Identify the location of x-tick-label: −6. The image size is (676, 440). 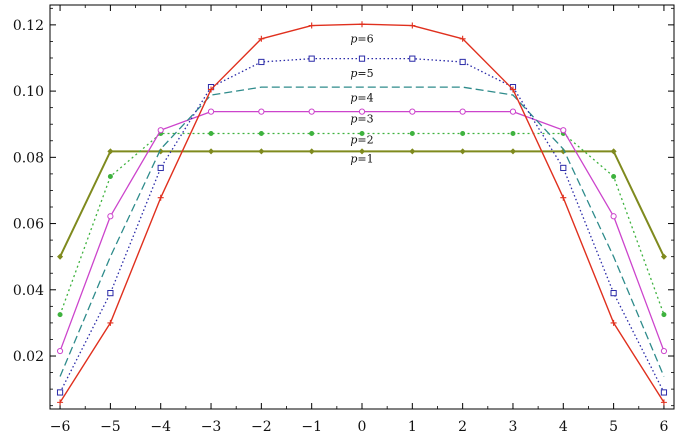
(60, 427).